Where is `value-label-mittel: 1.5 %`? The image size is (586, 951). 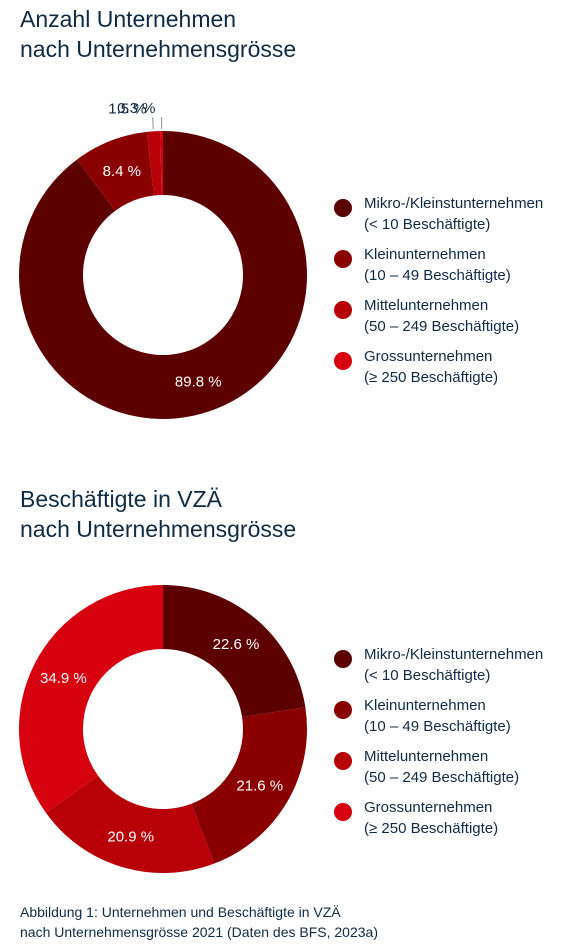 value-label-mittel: 1.5 % is located at coordinates (127, 108).